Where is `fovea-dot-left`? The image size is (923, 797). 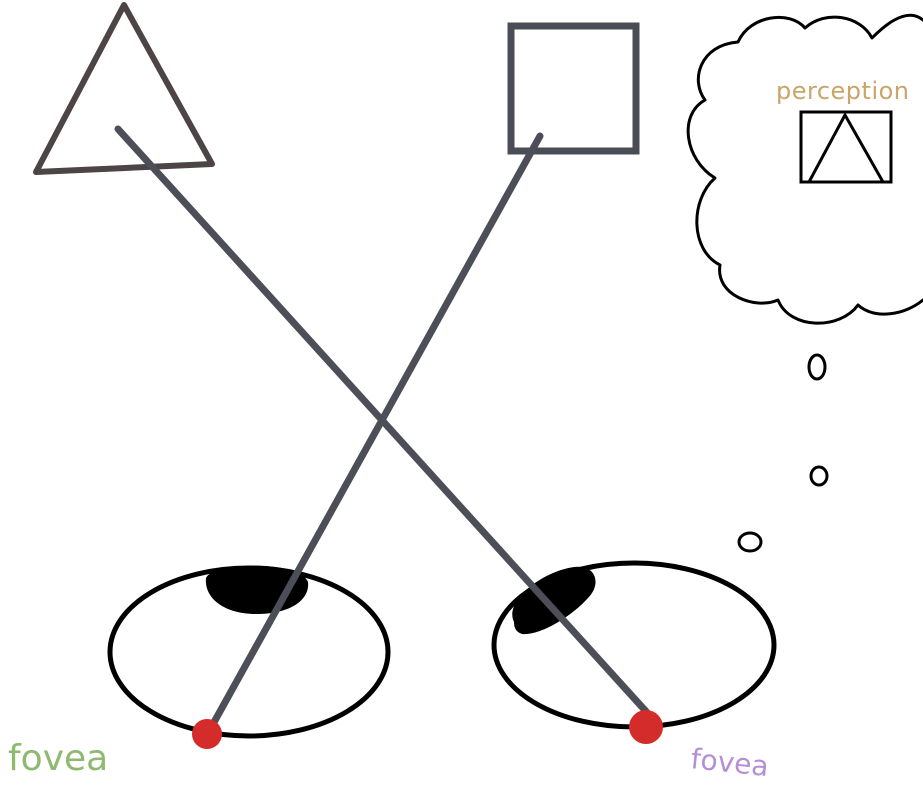
fovea-dot-left is located at coordinates (207, 734).